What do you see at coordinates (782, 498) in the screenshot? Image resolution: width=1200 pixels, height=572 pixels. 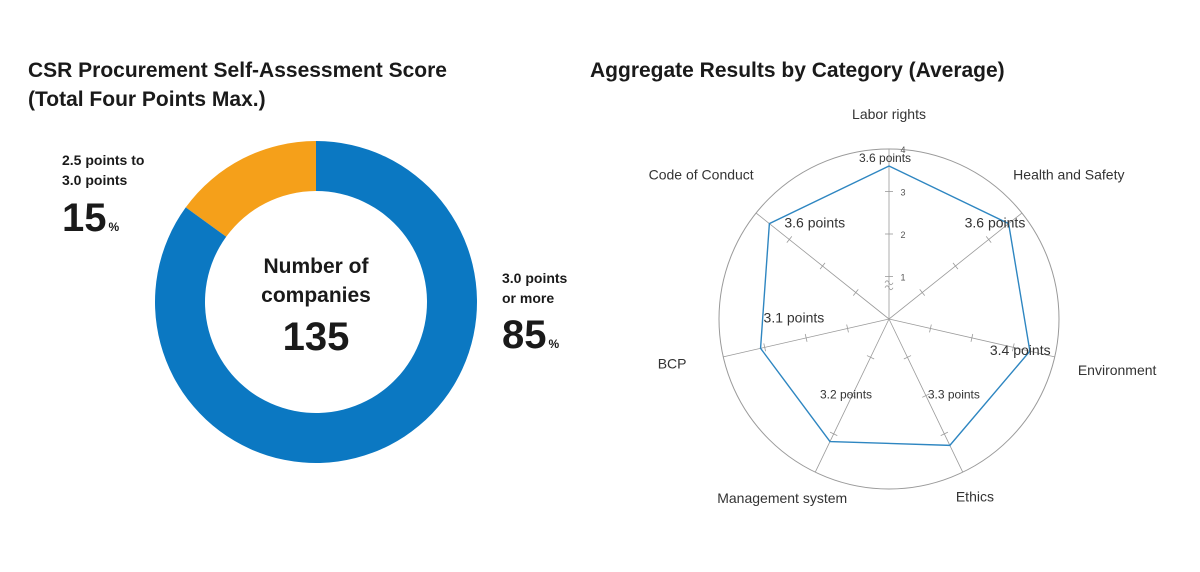 I see `radar-category-label: Management system` at bounding box center [782, 498].